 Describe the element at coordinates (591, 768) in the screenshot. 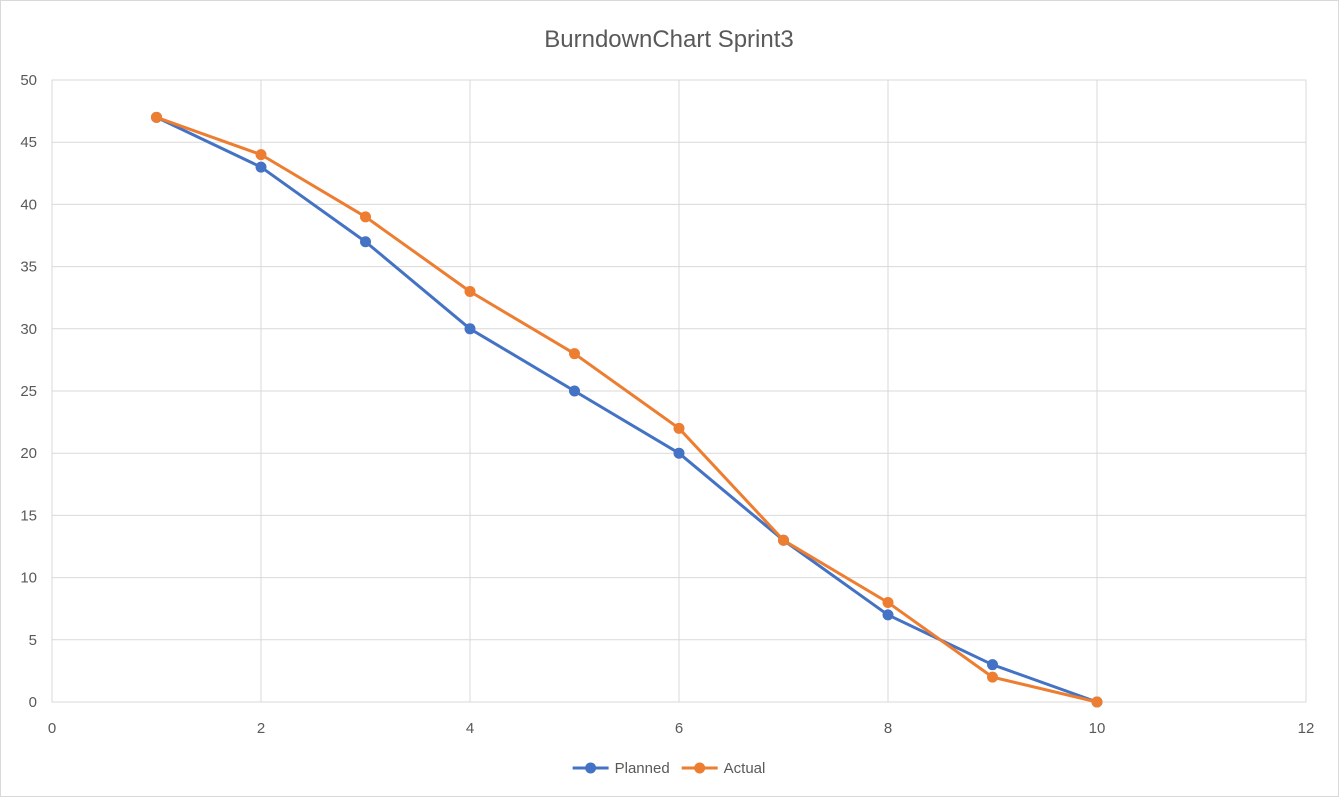

I see `legend-marker-planned` at that location.